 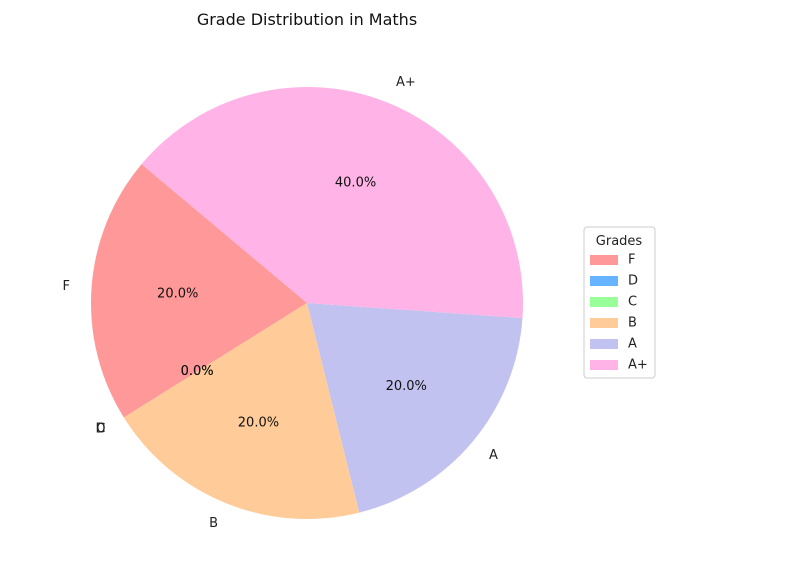 What do you see at coordinates (604, 281) in the screenshot?
I see `legend-swatch-d` at bounding box center [604, 281].